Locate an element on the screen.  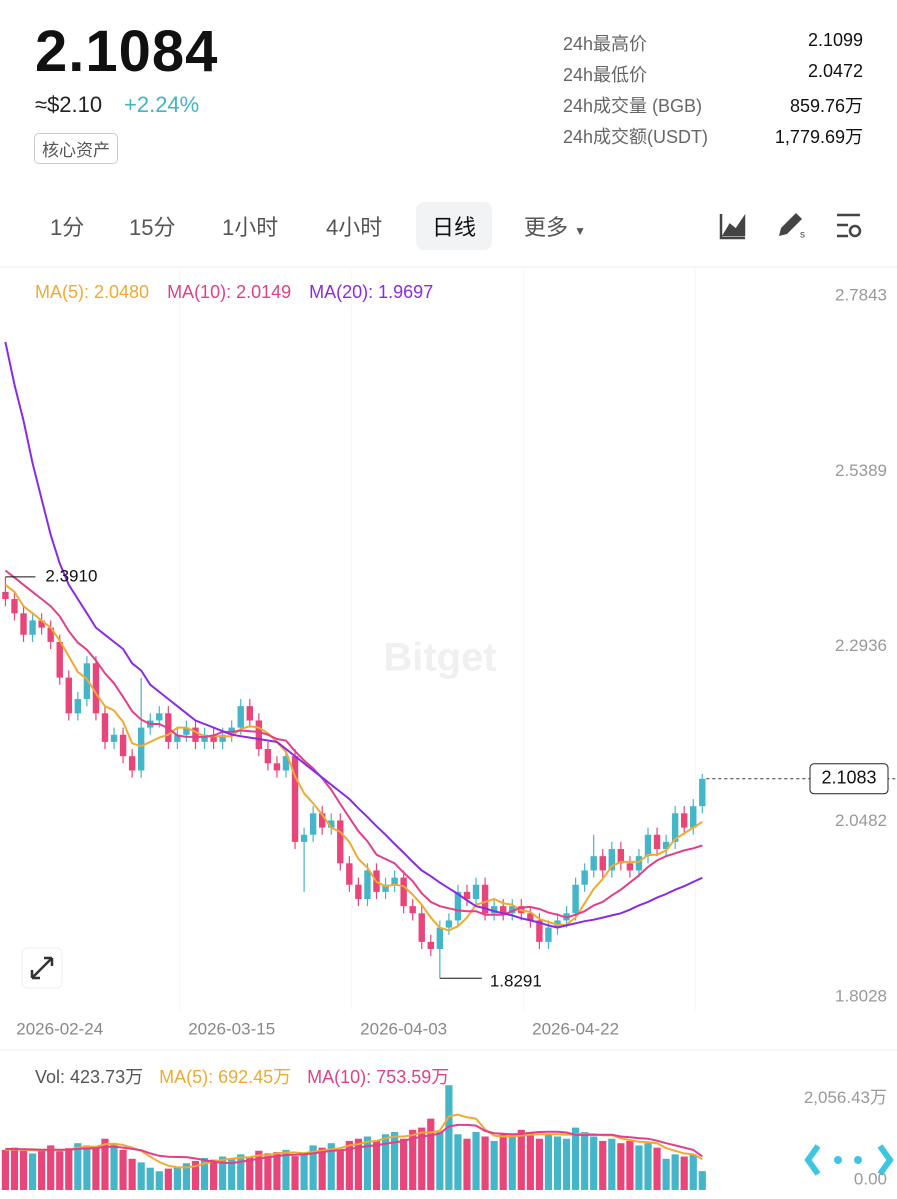
draw-icon: s is located at coordinates (792, 227).